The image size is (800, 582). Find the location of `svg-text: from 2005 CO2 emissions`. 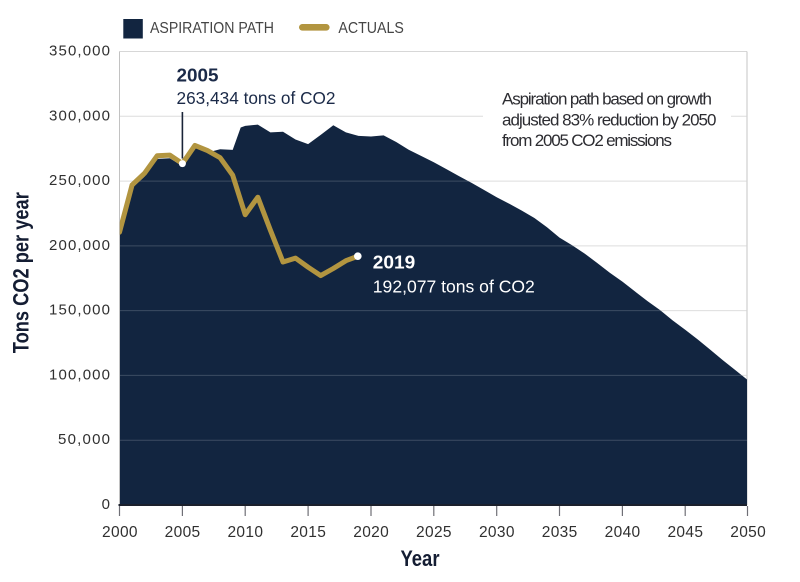

svg-text: from 2005 CO2 emissions is located at coordinates (587, 140).